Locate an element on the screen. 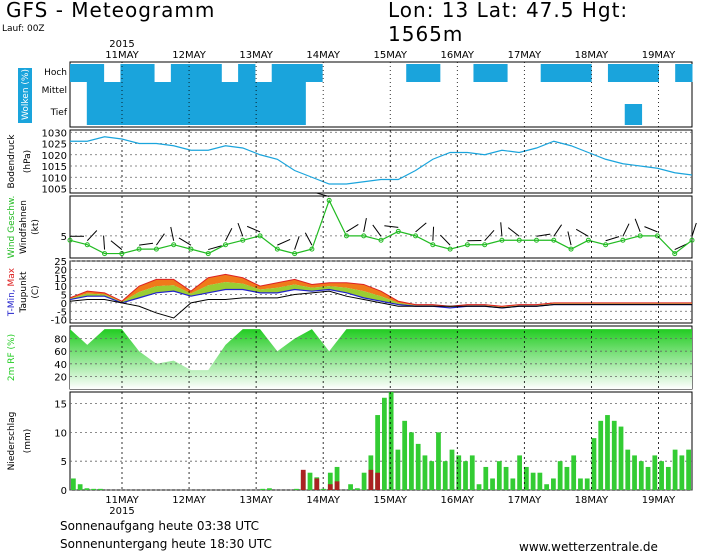  rh-tick: 40 is located at coordinates (60, 365).